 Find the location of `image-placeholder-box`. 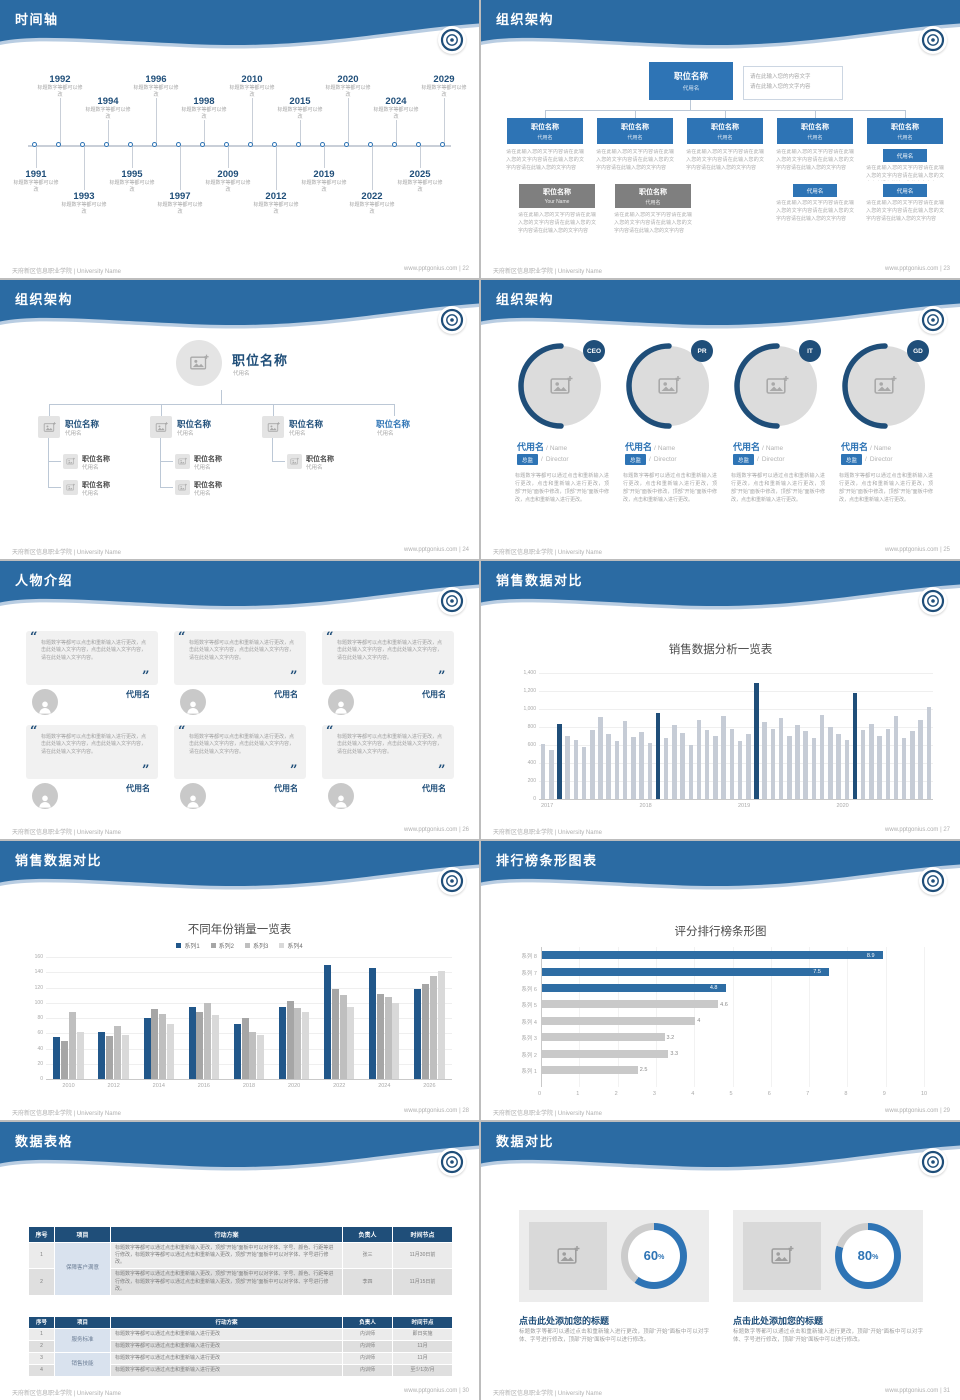

image-placeholder-box is located at coordinates (568, 1255).